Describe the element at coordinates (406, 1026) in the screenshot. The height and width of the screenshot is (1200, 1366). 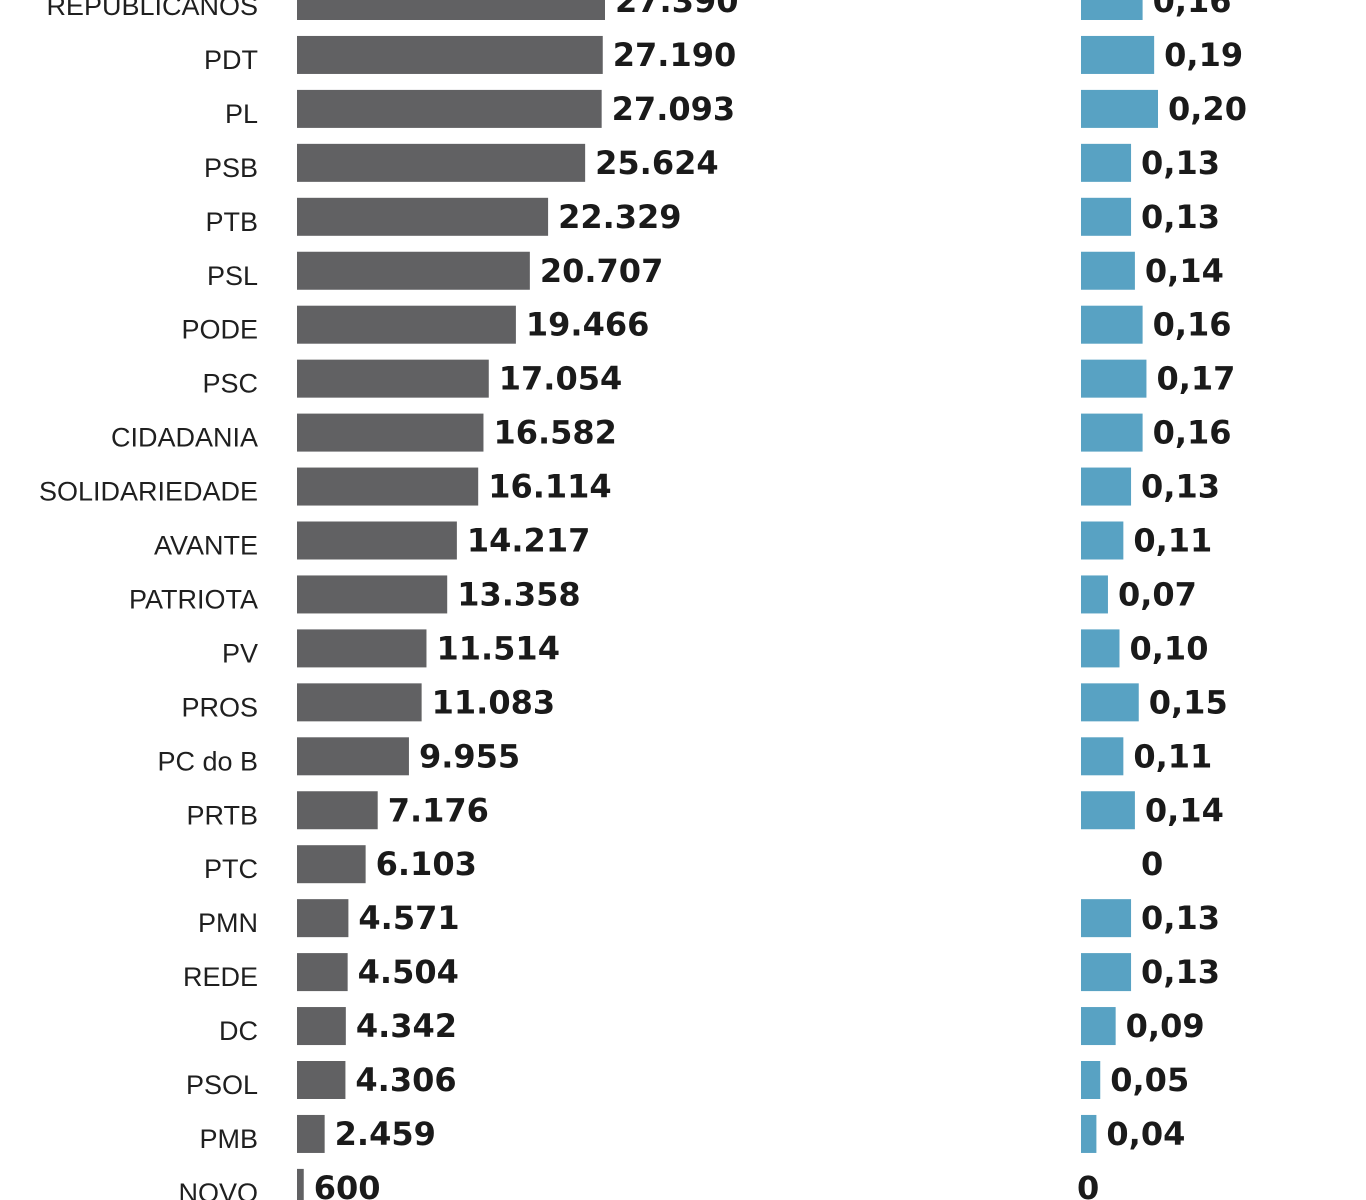
I see `left-value-label: 4.342` at that location.